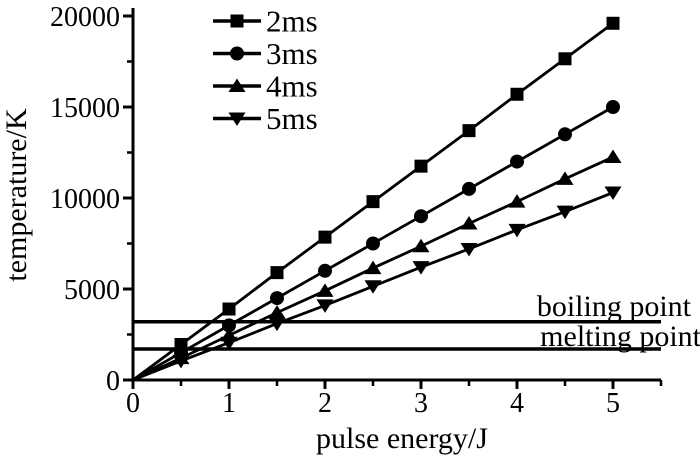 The image size is (700, 457). Describe the element at coordinates (292, 118) in the screenshot. I see `legend-label-5ms: 5ms` at that location.